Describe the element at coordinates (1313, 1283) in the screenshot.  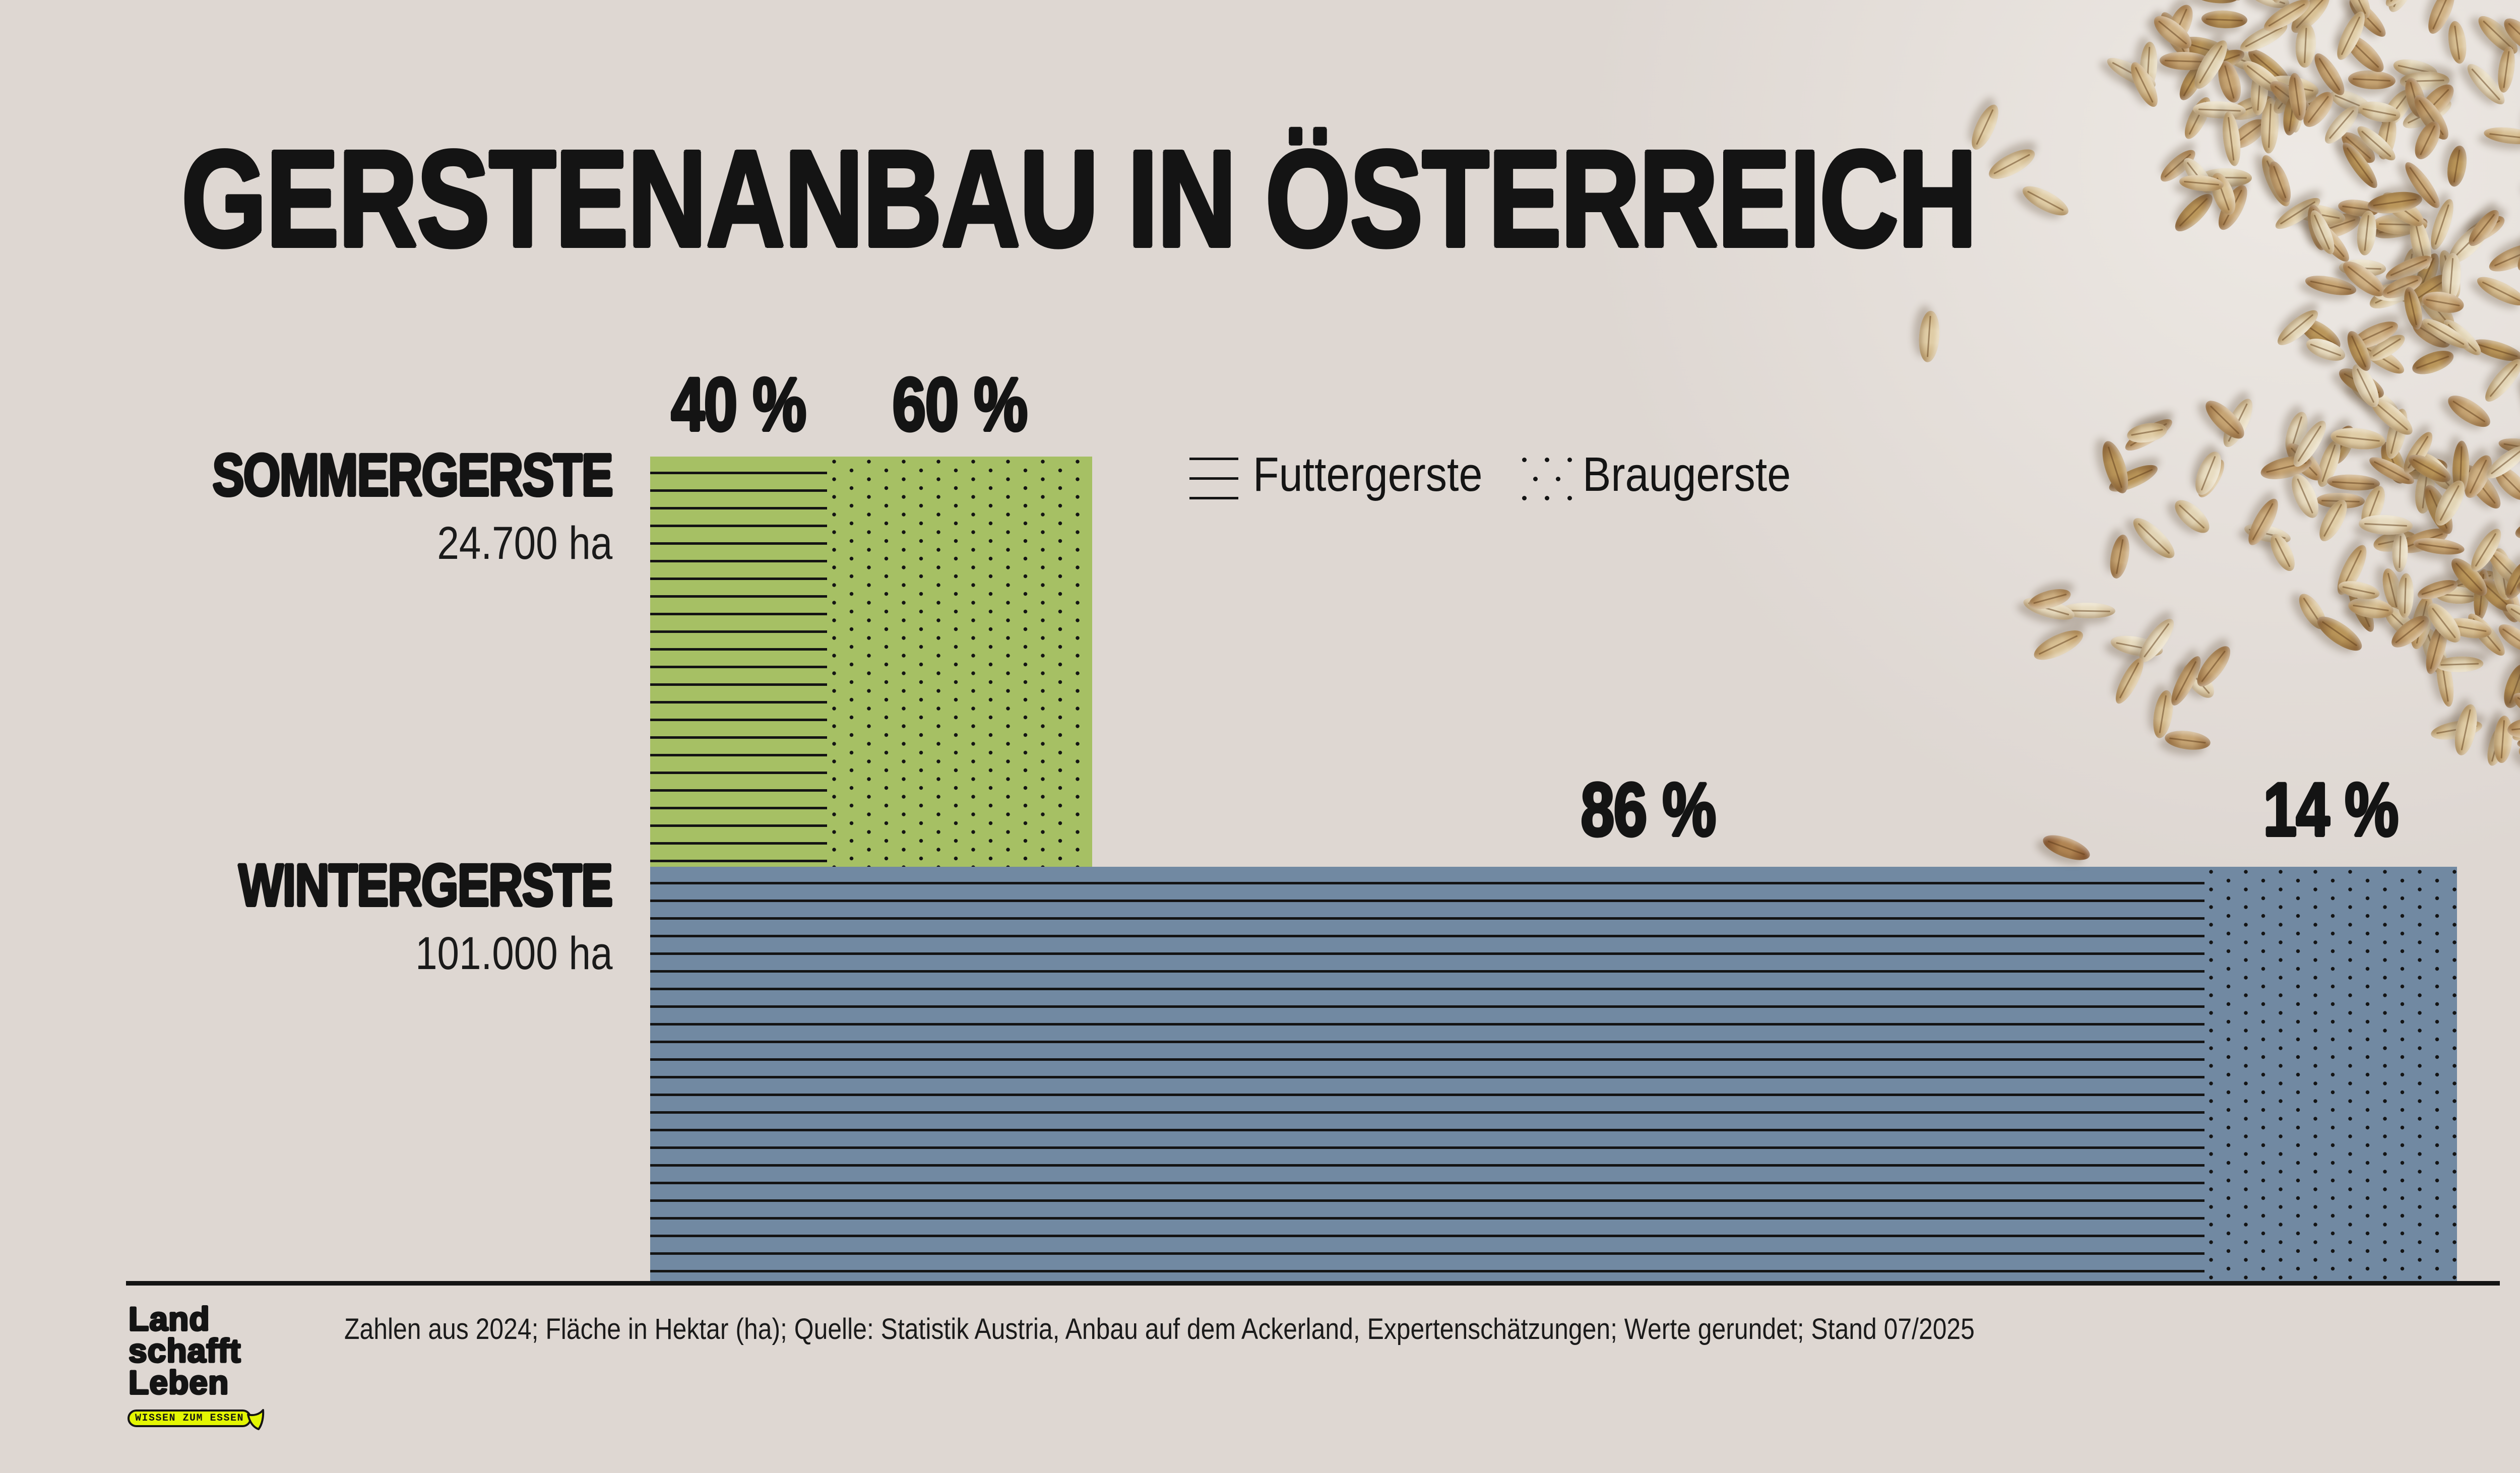
I see `baseline-axis` at that location.